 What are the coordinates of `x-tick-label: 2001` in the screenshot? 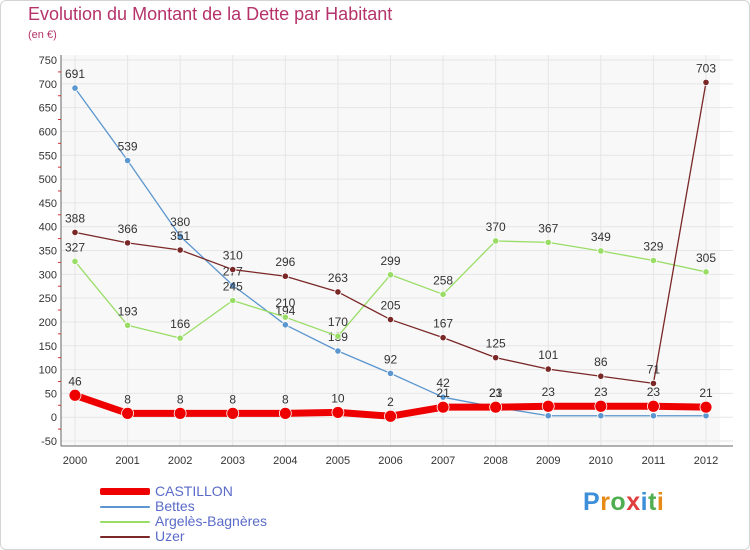 It's located at (127, 461).